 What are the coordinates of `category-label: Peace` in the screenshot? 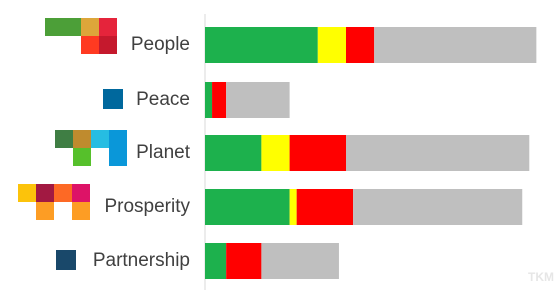 It's located at (163, 99).